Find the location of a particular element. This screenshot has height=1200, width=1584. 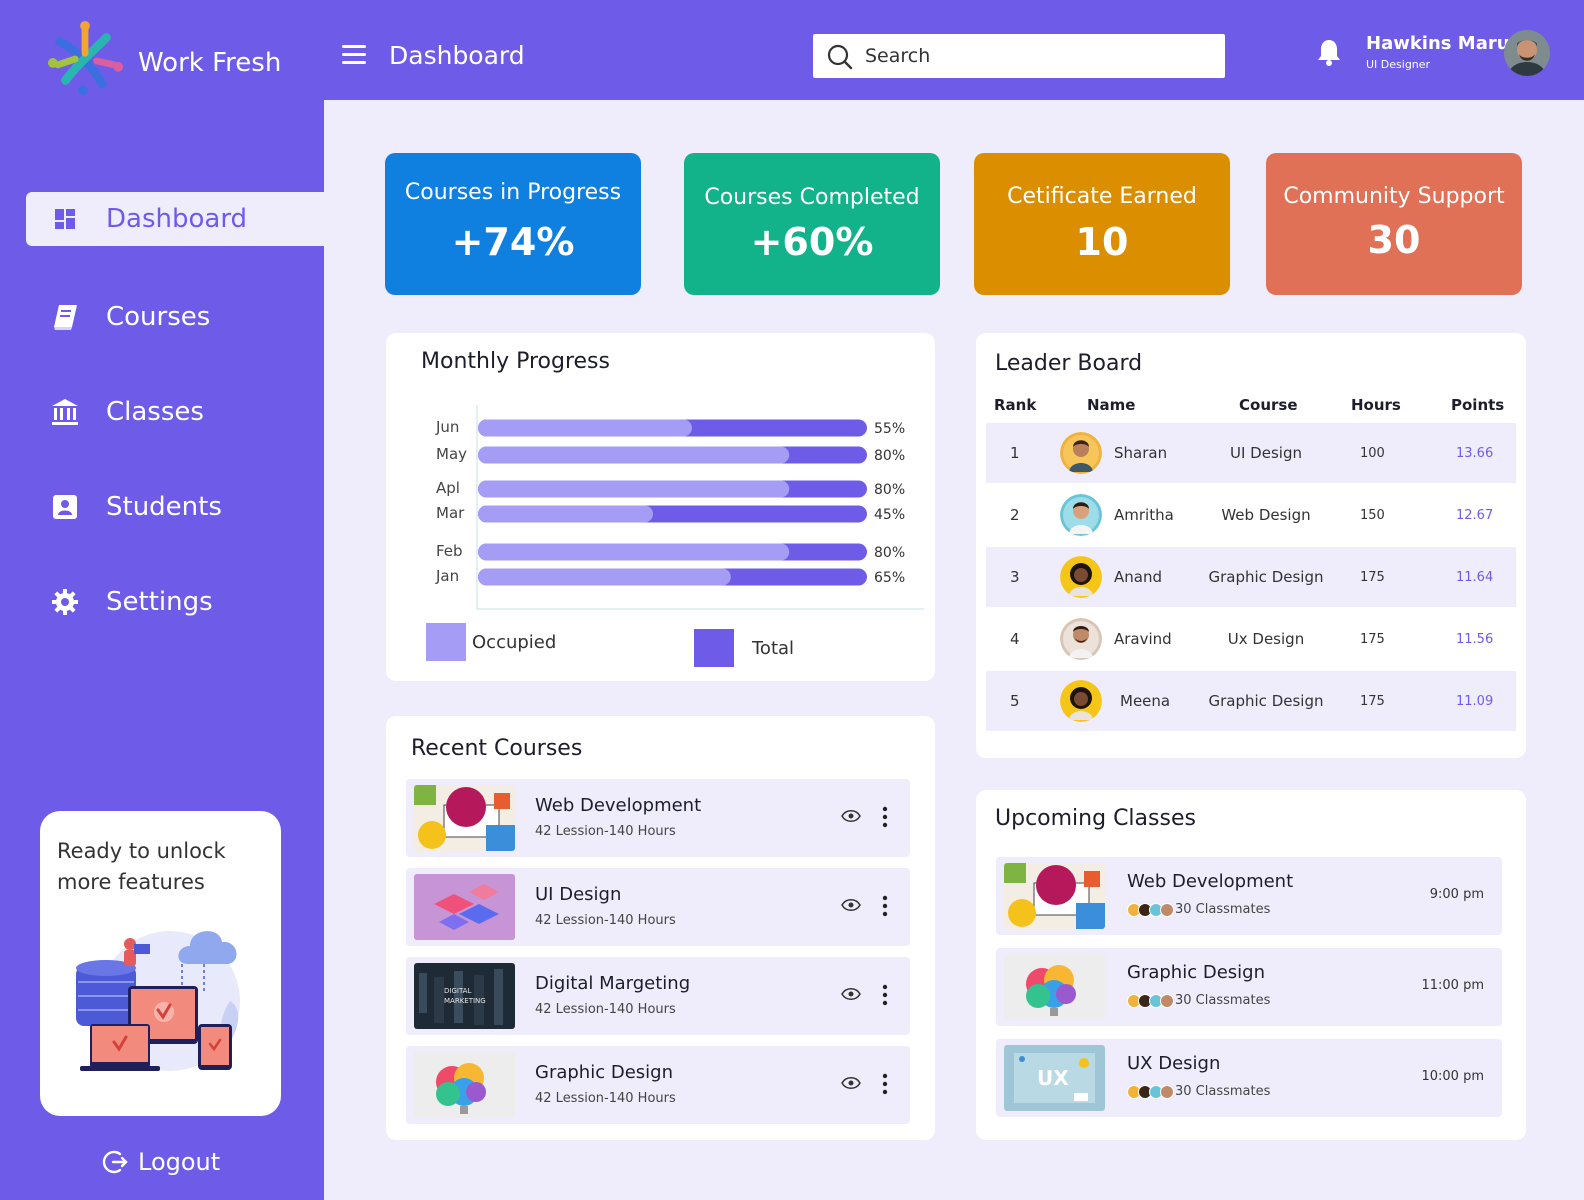

svg-text: UX is located at coordinates (1053, 1078).